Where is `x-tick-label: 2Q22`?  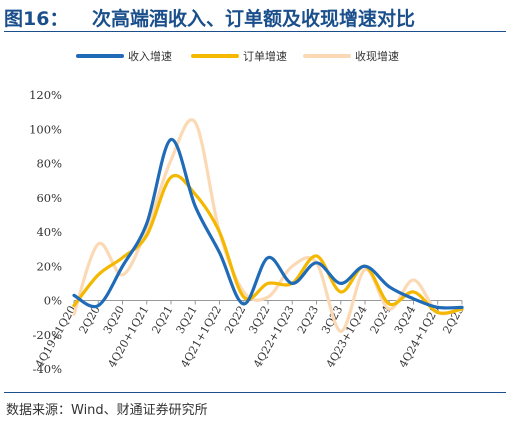
x-tick-label: 2Q22 is located at coordinates (235, 320).